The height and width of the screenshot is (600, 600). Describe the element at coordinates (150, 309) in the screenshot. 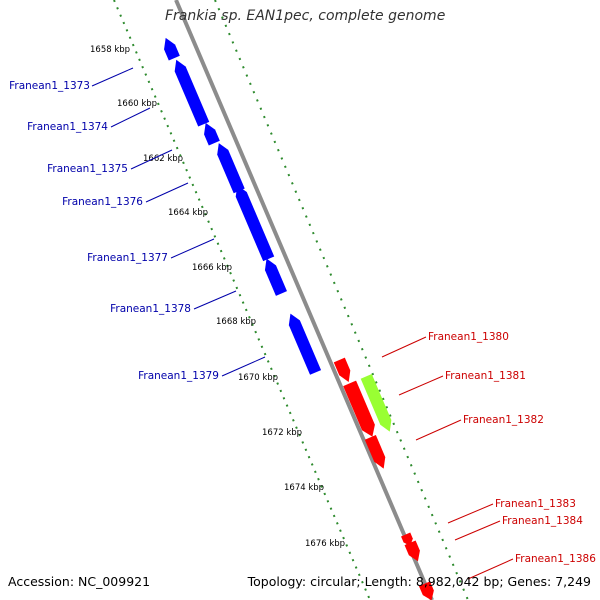

I see `reverse-gene-label: Franean1_1378` at that location.